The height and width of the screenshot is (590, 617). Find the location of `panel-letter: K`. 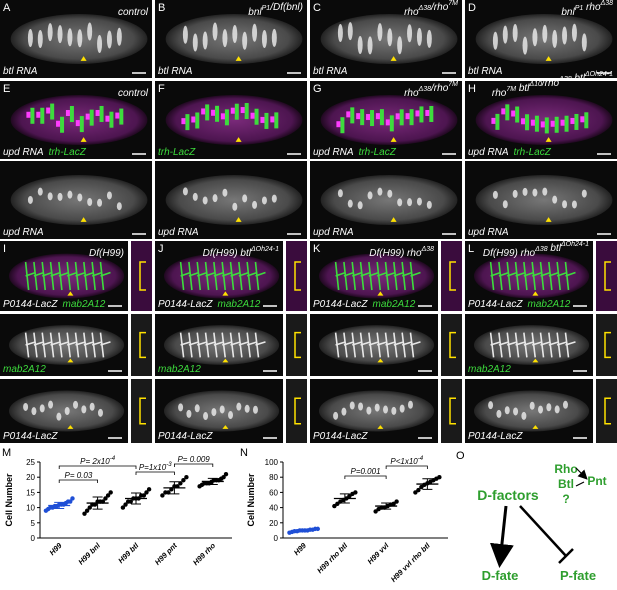

panel-letter: K is located at coordinates (317, 249).